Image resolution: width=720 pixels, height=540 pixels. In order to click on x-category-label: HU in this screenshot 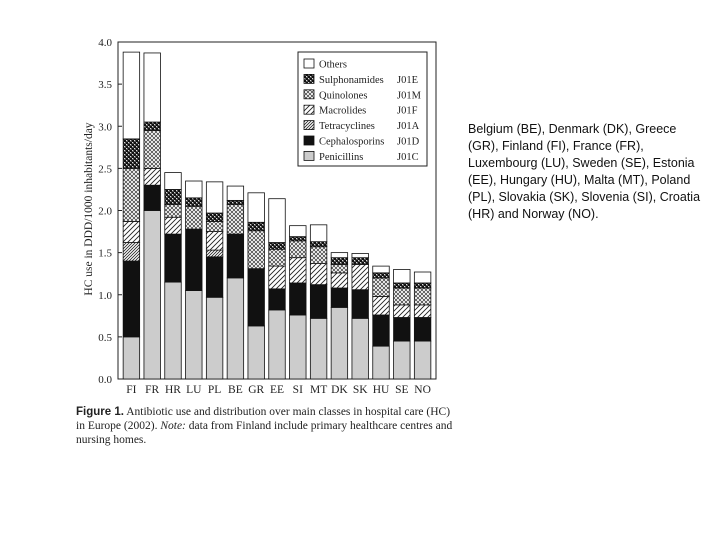, I will do `click(381, 390)`.